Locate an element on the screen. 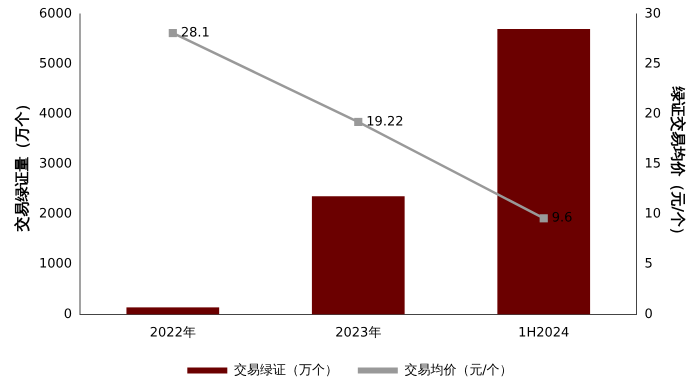  y-tick-label: 6000 is located at coordinates (55, 14).